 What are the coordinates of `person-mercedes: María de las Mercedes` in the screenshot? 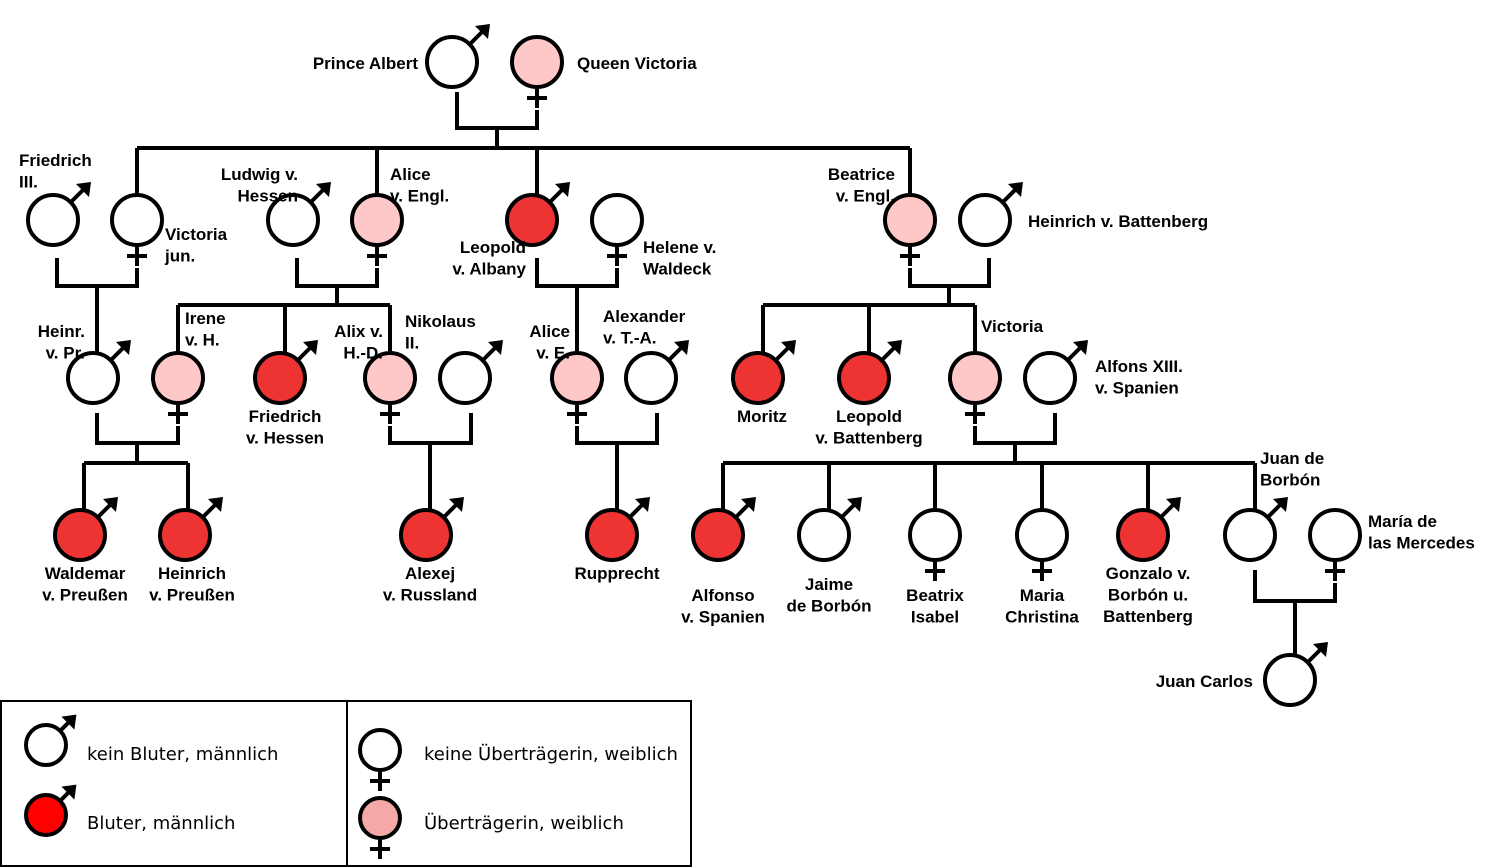 It's located at (1391, 544).